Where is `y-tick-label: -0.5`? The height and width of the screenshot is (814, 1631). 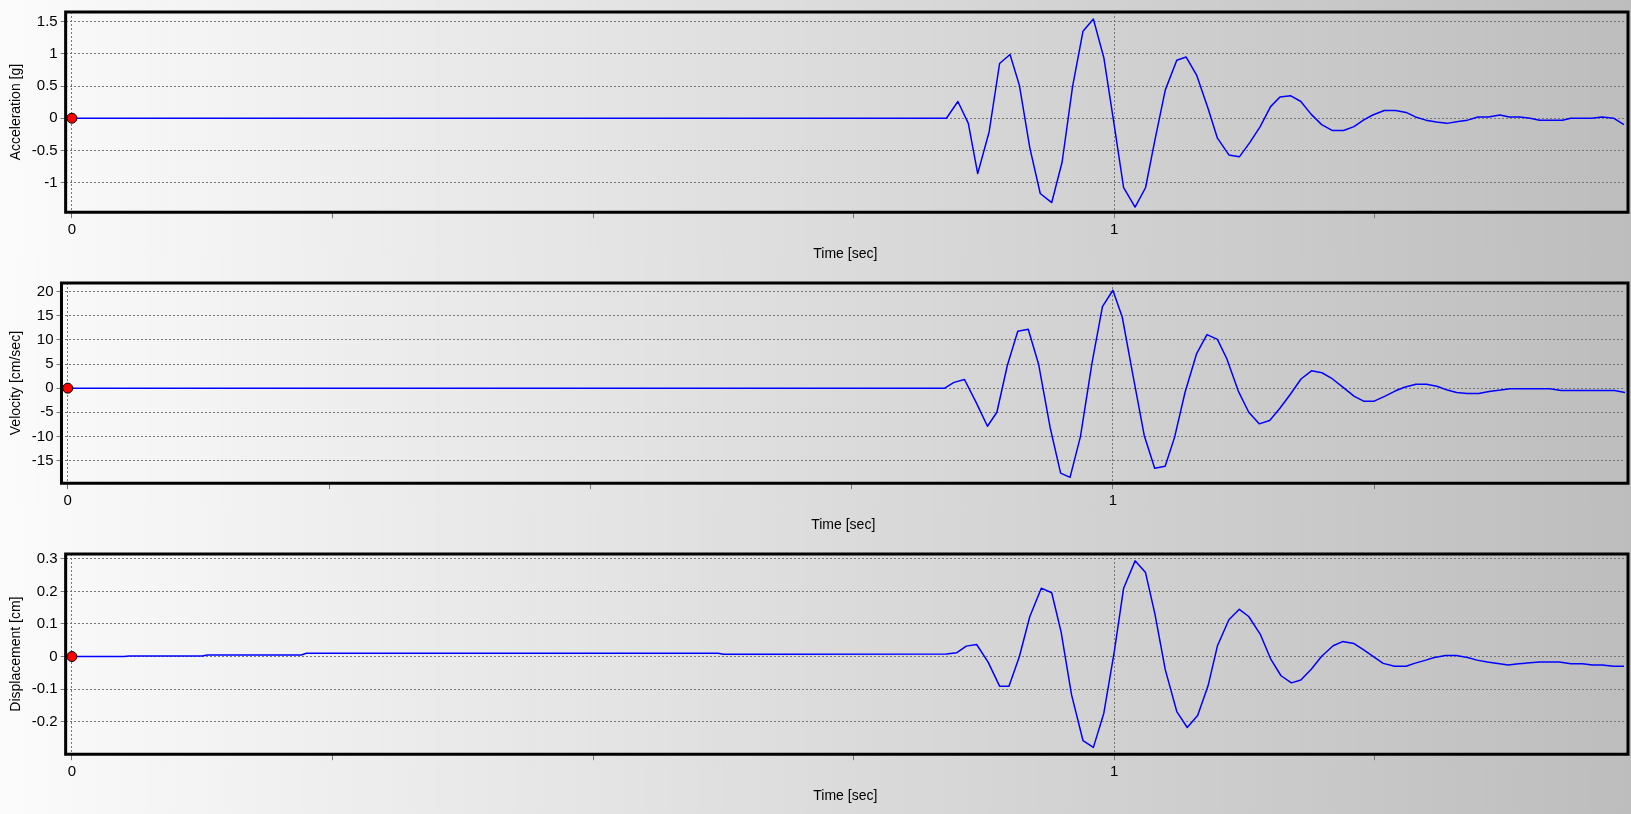 y-tick-label: -0.5 is located at coordinates (44, 149).